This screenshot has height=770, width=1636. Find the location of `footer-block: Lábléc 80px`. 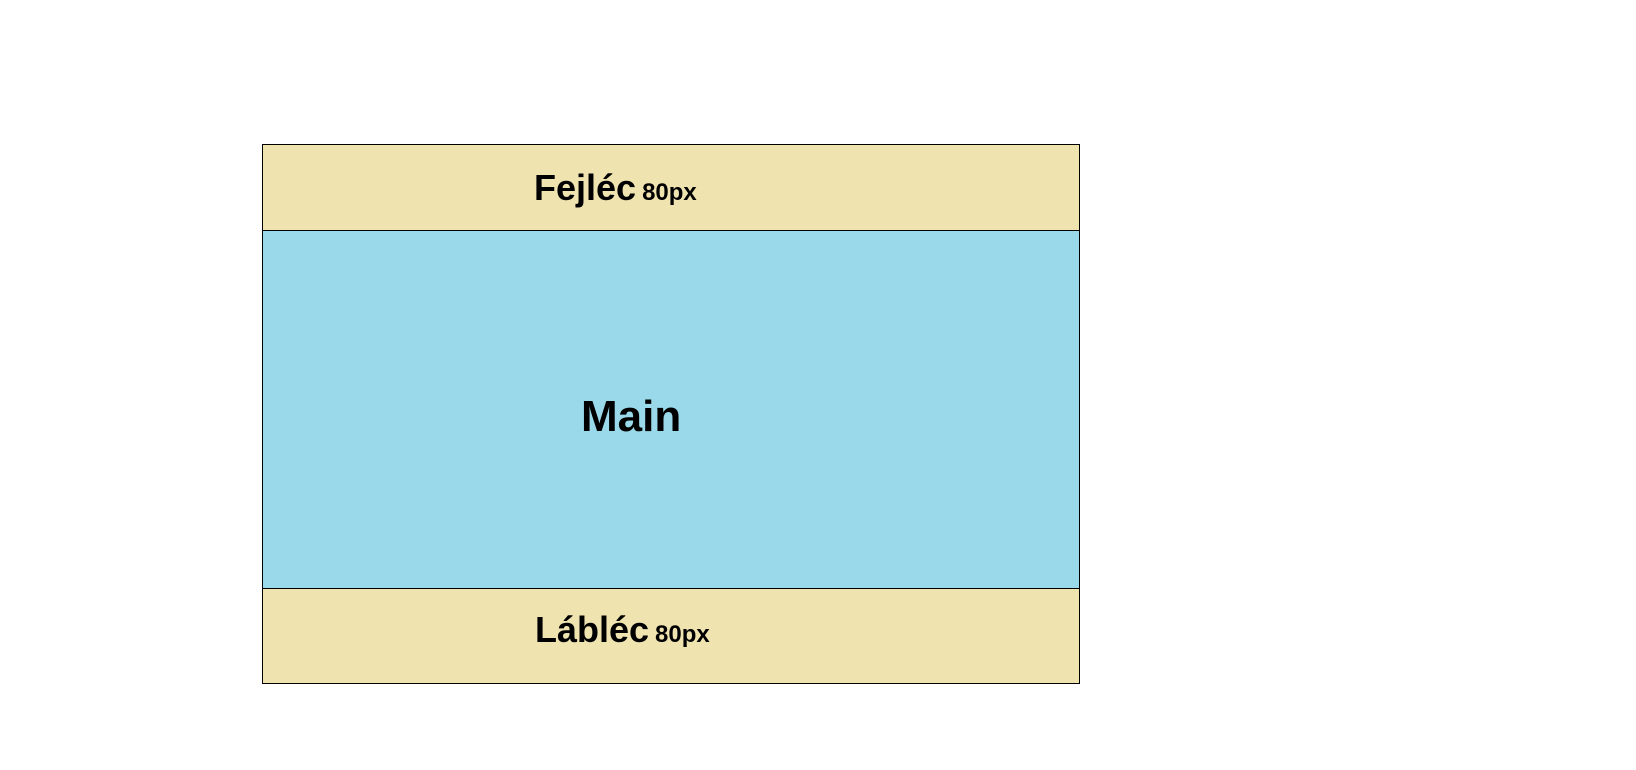

footer-block: Lábléc 80px is located at coordinates (671, 636).